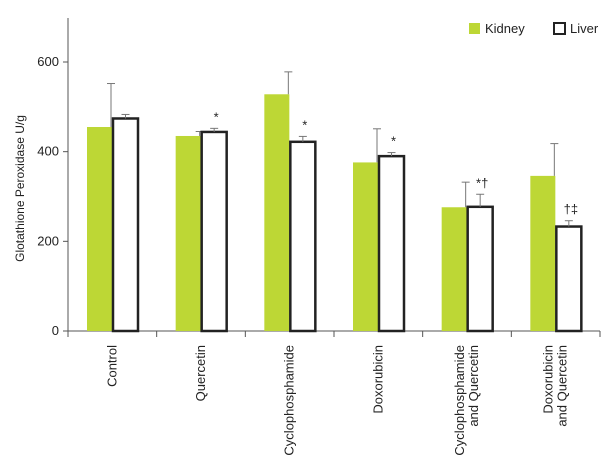  I want to click on x-category-label: Doxorubicin, so click(377, 379).